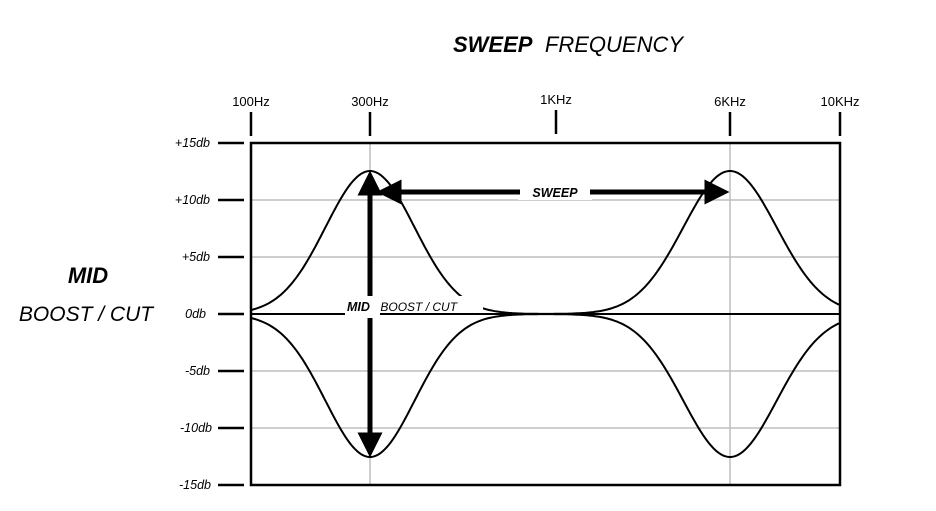 This screenshot has height=511, width=936. What do you see at coordinates (88, 275) in the screenshot?
I see `side-label-mid: MID` at bounding box center [88, 275].